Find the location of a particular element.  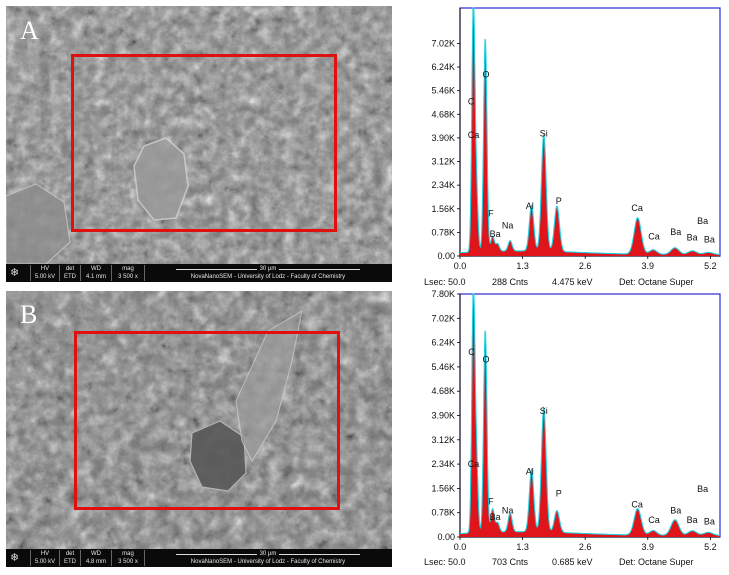

y-tick-label: 4.68K is located at coordinates (443, 114).